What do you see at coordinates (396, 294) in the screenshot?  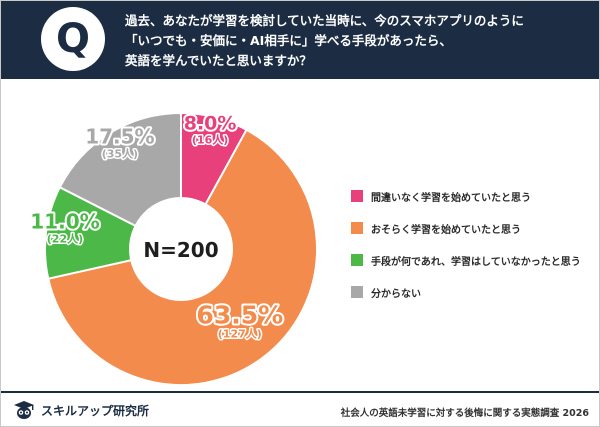 I see `legend-label: 分からない` at bounding box center [396, 294].